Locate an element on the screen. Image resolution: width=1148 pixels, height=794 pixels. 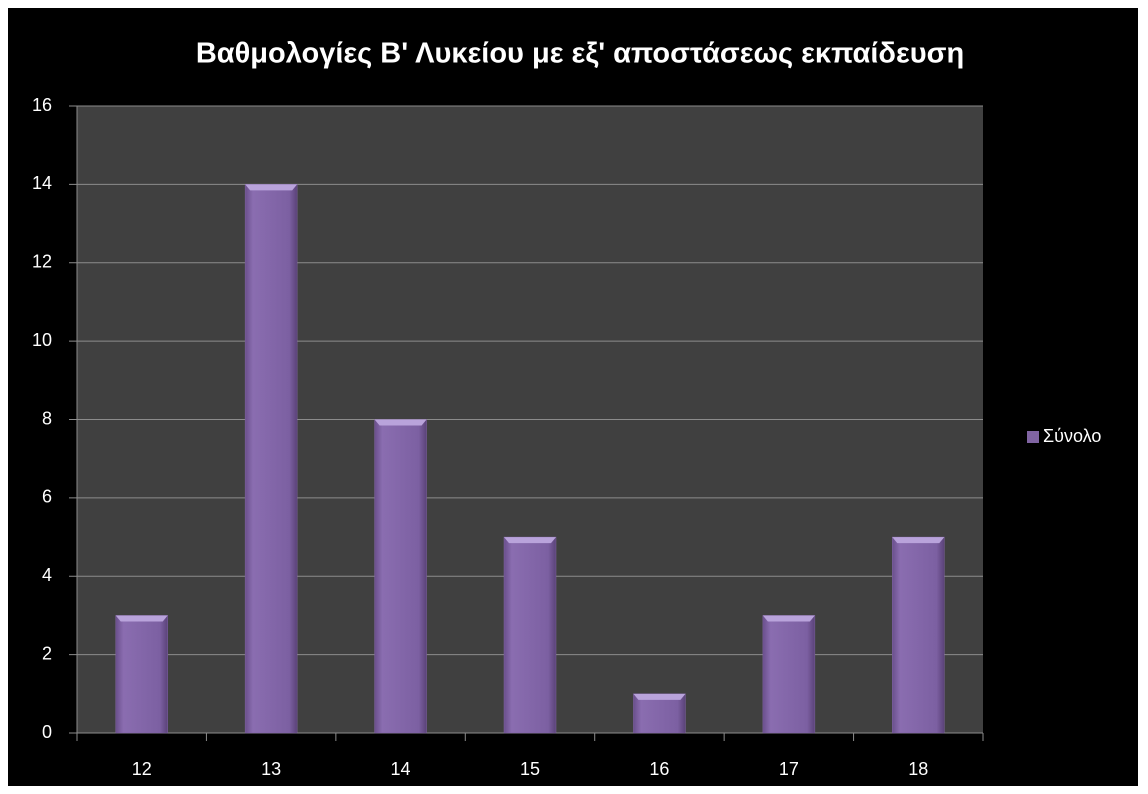
y-tick-label: 0 is located at coordinates (47, 732).